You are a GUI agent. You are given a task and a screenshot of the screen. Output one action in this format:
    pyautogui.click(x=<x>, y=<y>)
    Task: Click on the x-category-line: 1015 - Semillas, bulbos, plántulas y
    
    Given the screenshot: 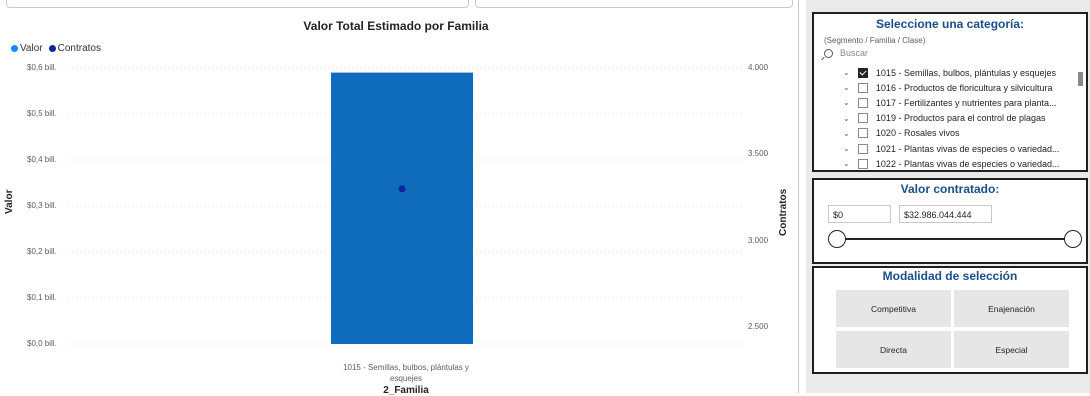 What is the action you would take?
    pyautogui.click(x=406, y=367)
    